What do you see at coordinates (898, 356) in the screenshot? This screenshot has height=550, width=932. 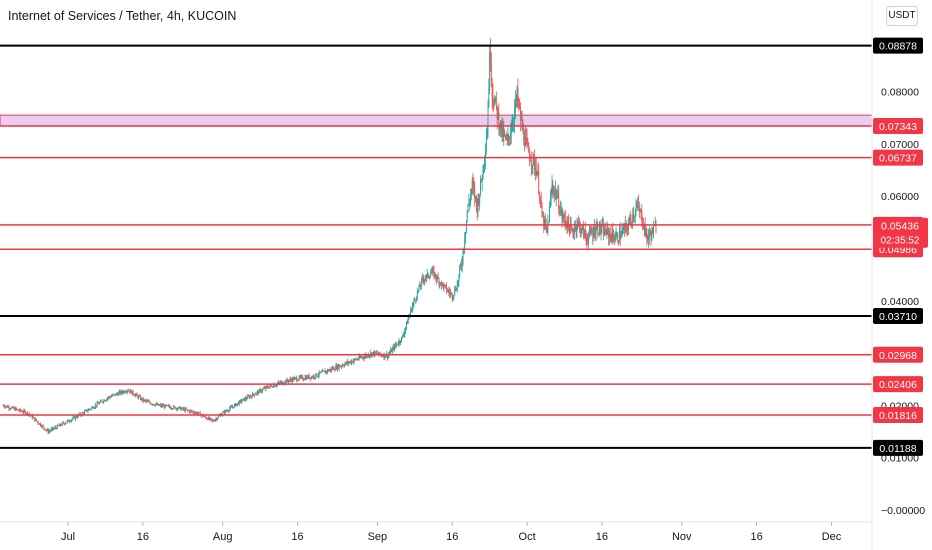 I see `level-price-label: 0.02968` at bounding box center [898, 356].